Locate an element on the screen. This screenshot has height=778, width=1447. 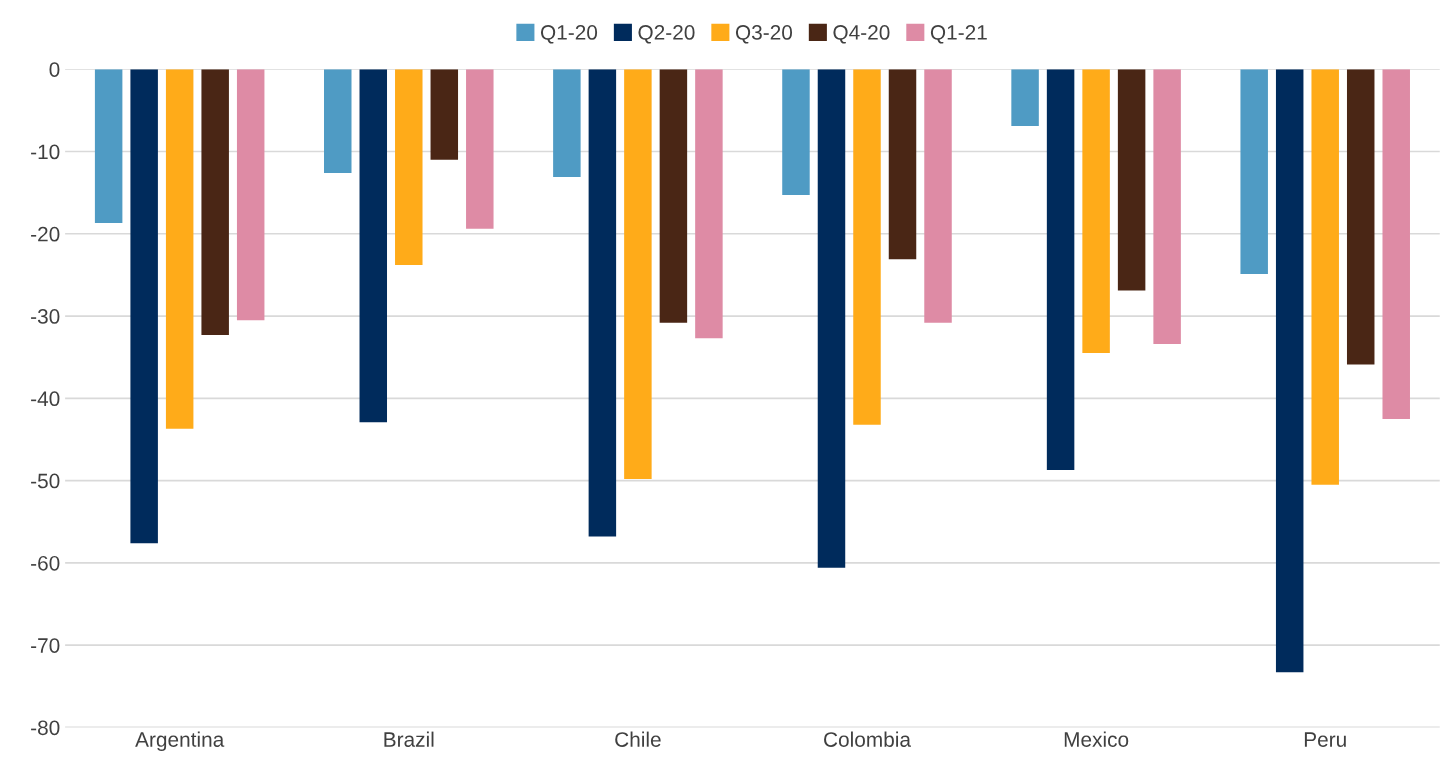
x-tick-label: Mexico is located at coordinates (1096, 739).